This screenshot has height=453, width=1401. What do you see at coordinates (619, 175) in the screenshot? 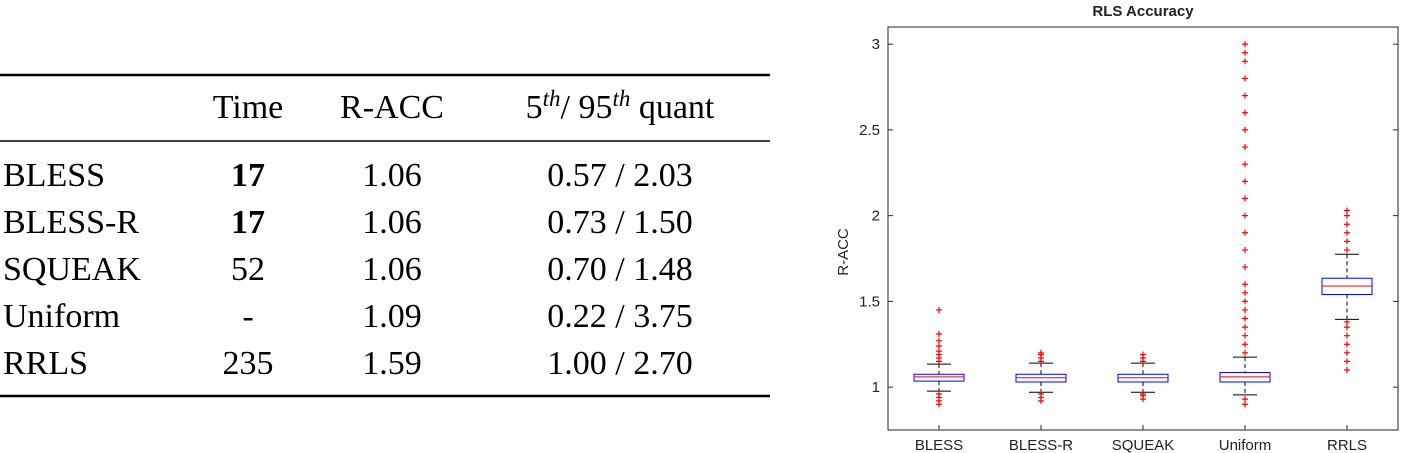
I see `table-cell: 0.57 / 2.03` at bounding box center [619, 175].